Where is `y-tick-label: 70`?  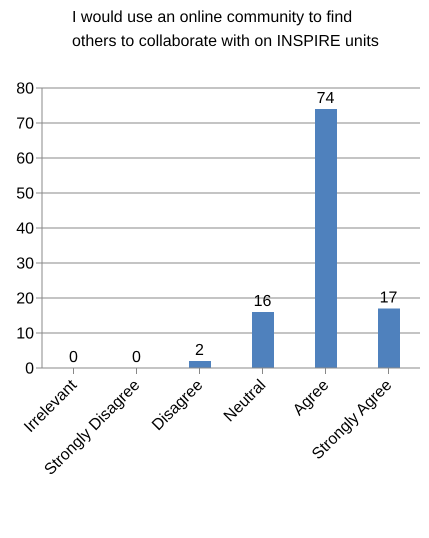 y-tick-label: 70 is located at coordinates (25, 124).